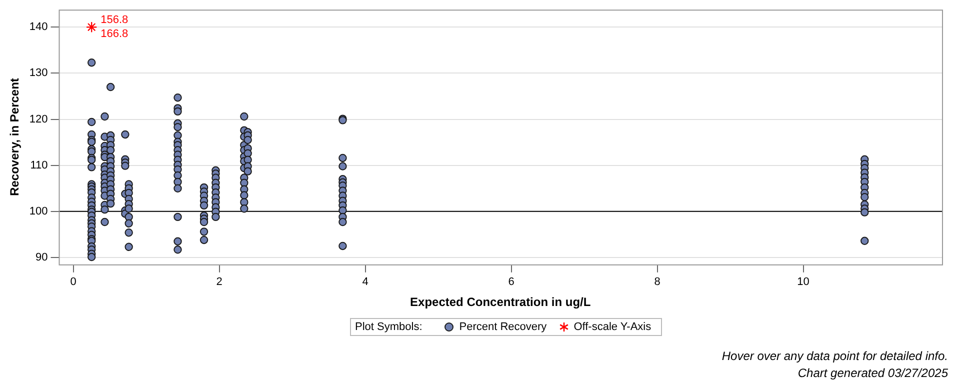 Image resolution: width=960 pixels, height=384 pixels. What do you see at coordinates (42, 258) in the screenshot?
I see `y-tick-label: 90` at bounding box center [42, 258].